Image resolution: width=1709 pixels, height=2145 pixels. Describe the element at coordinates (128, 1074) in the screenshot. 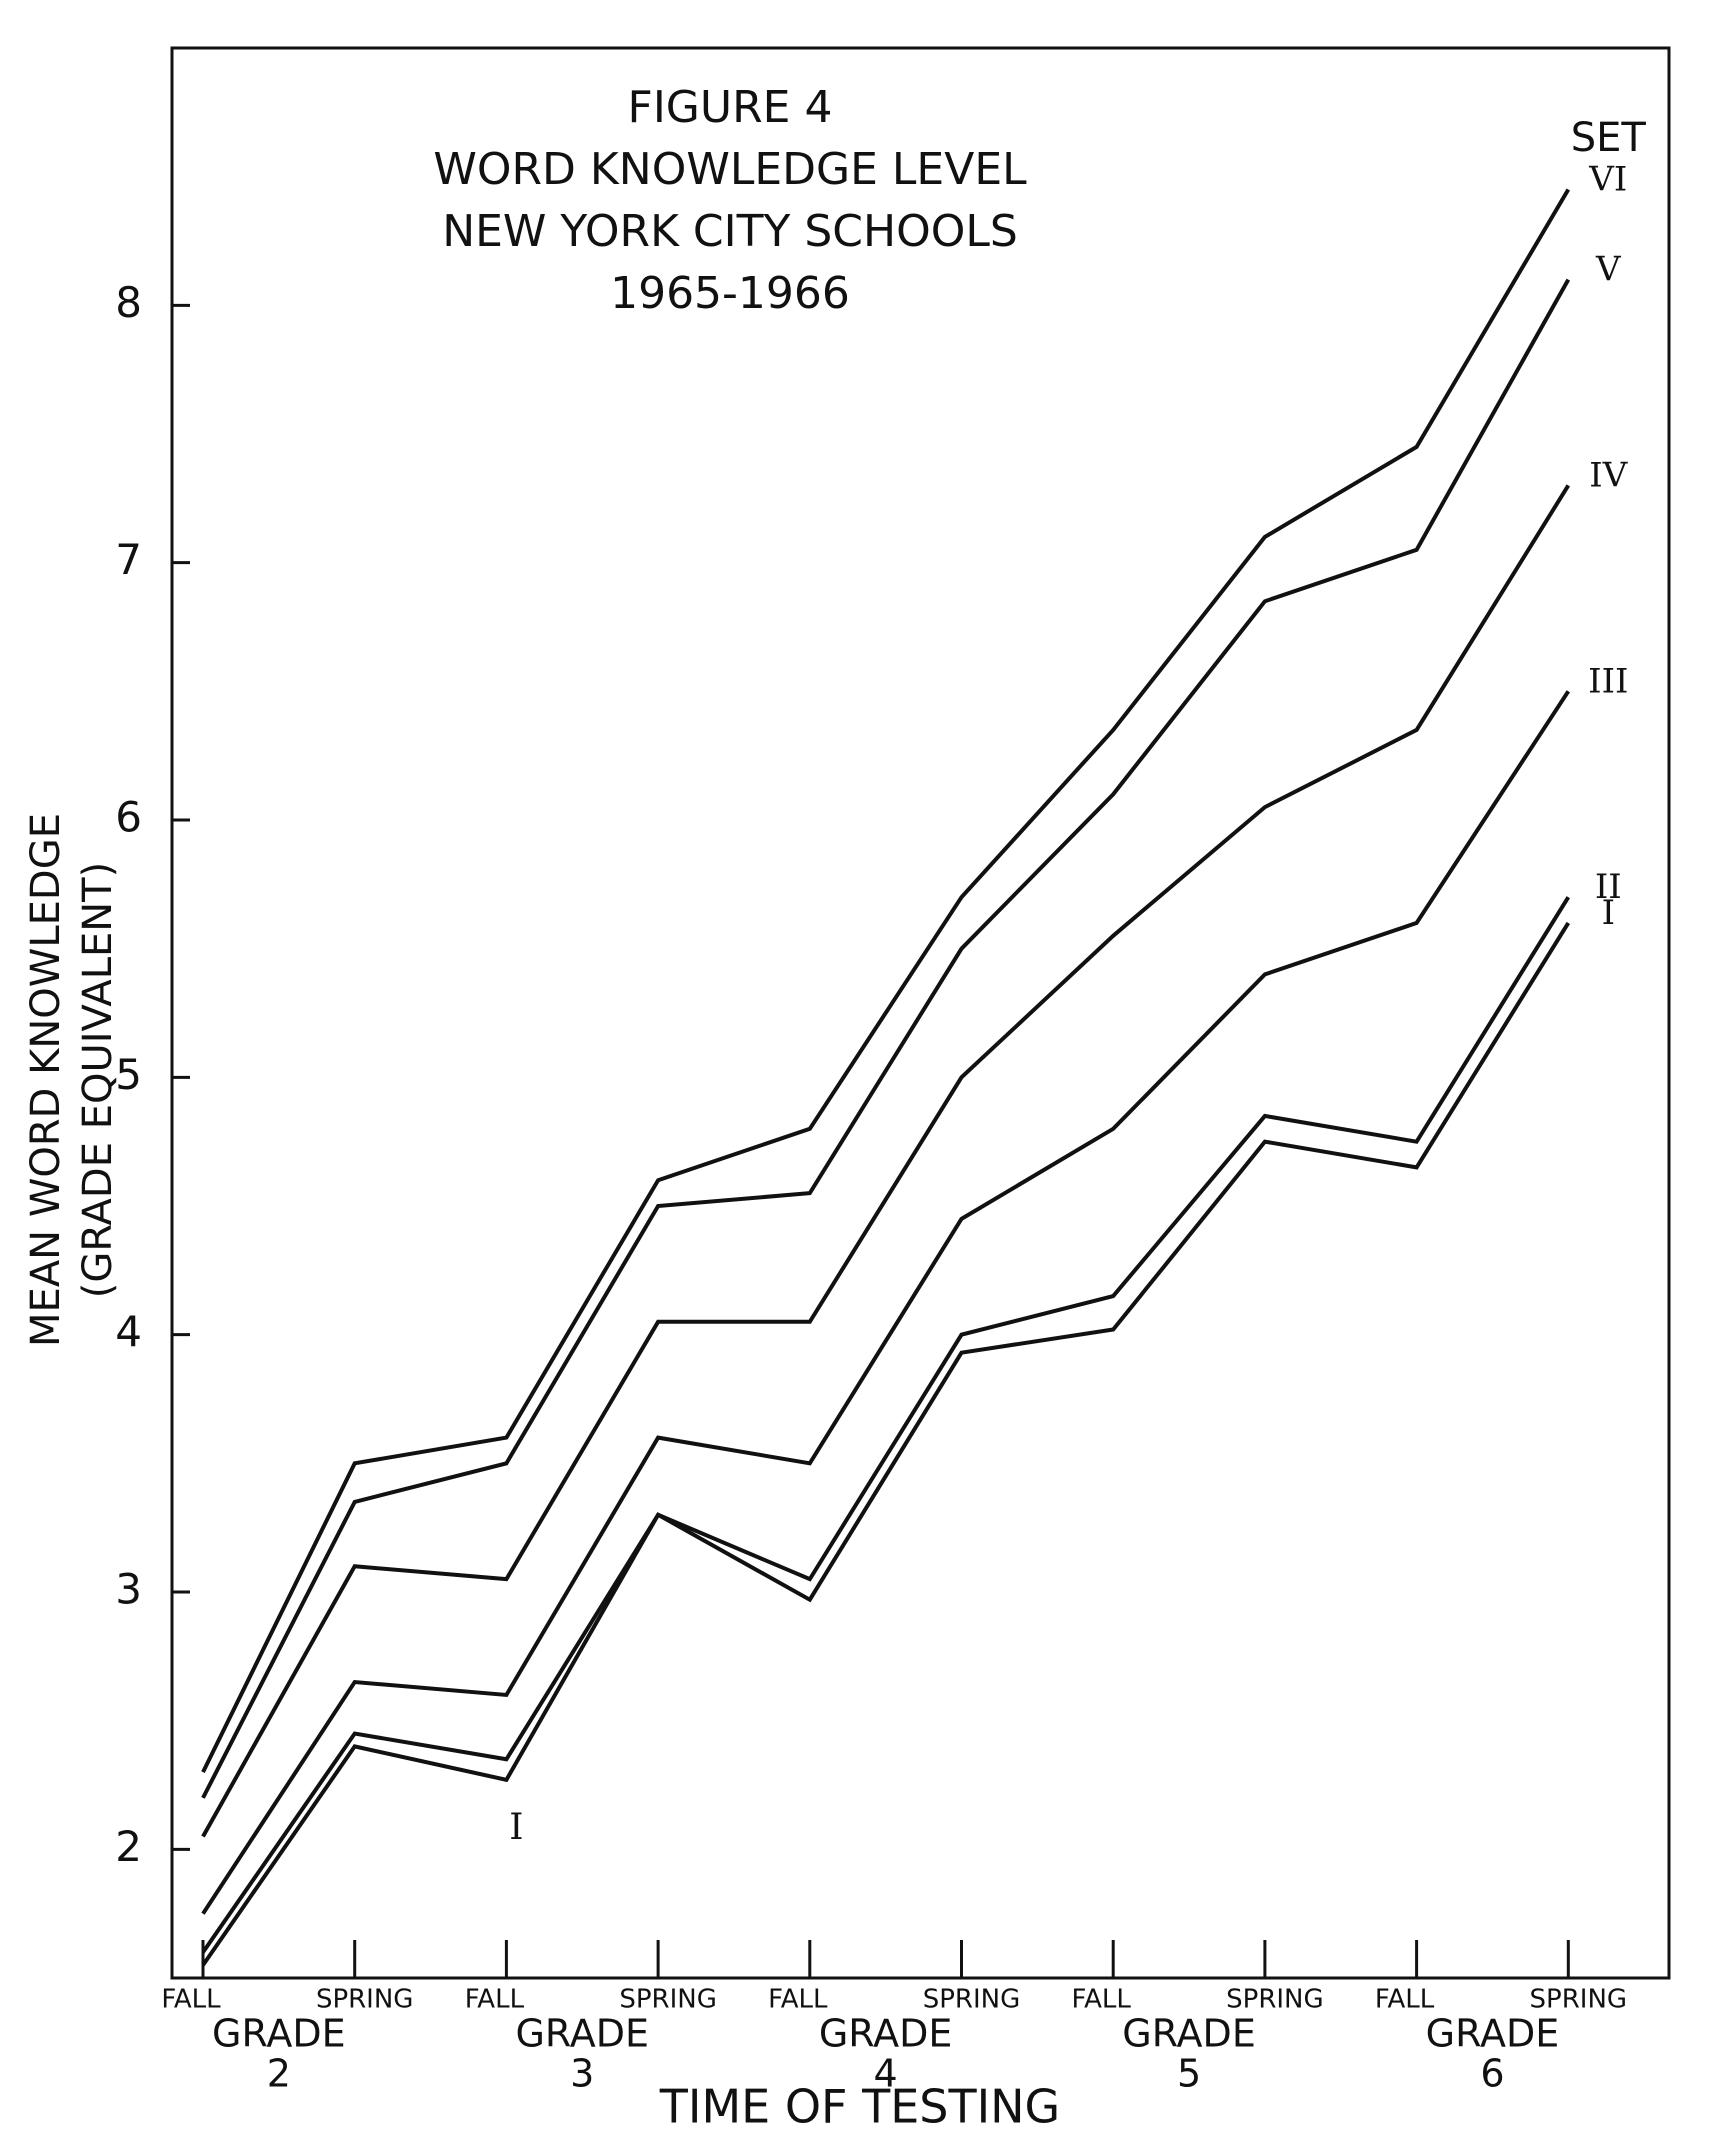

I see `y-tick-label: 5` at that location.